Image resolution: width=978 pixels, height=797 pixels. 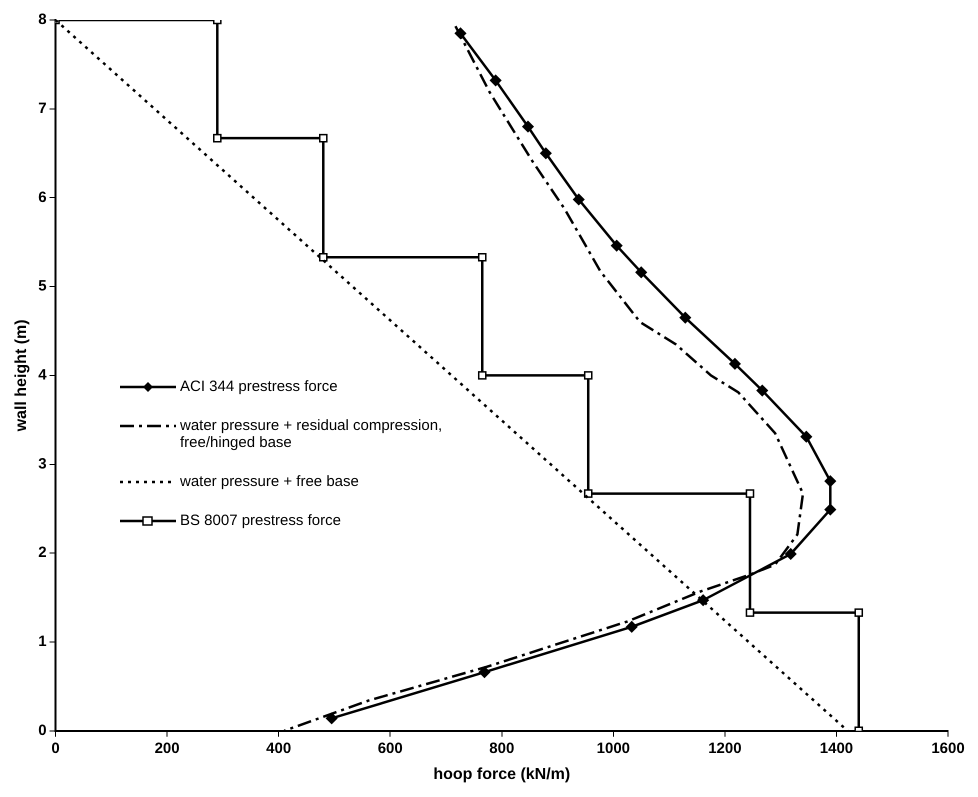 I want to click on x-tick-label: 1600, so click(x=948, y=748).